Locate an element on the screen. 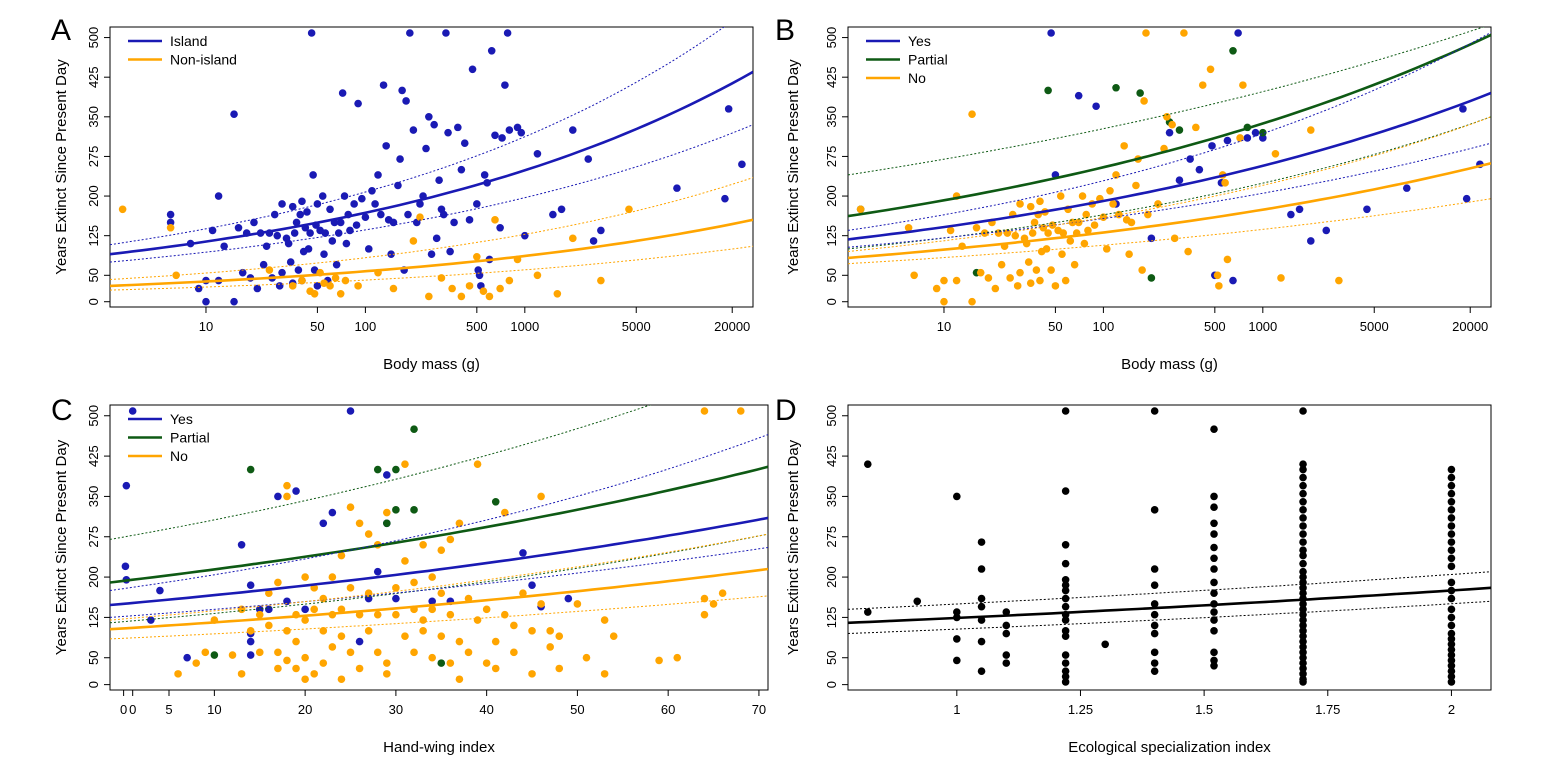 The image size is (1555, 783). series-points is located at coordinates (375, 253).